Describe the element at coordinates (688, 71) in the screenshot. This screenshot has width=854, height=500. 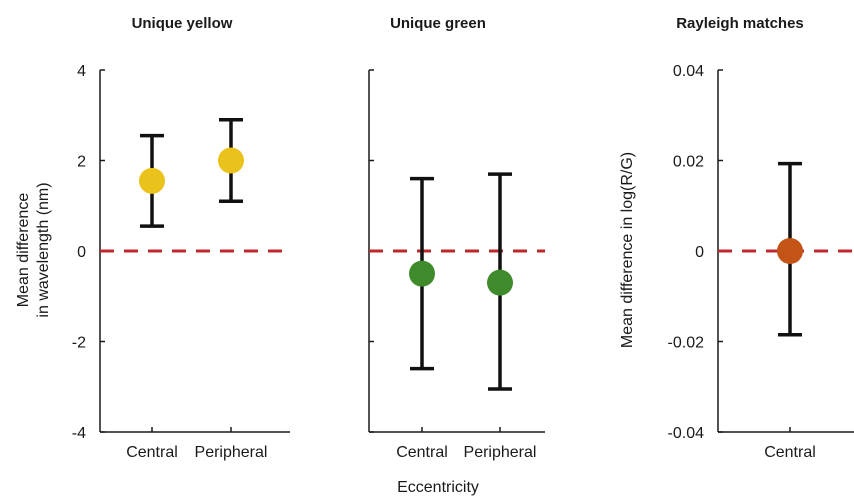
I see `panel-3-y-tick-label: 0.04` at that location.